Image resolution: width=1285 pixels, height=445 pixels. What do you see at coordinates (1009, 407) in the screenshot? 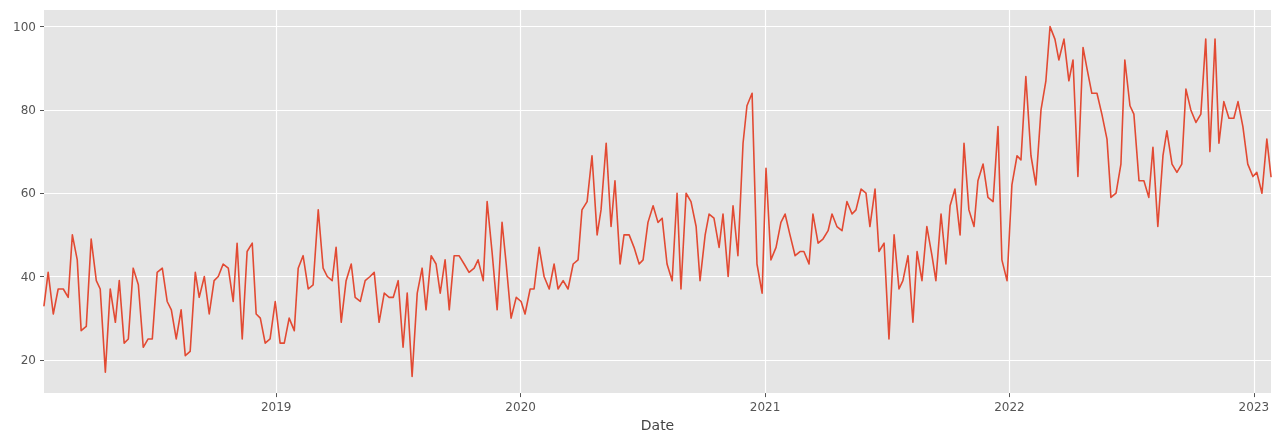
I see `x-tick-label: 2022` at bounding box center [1009, 407].